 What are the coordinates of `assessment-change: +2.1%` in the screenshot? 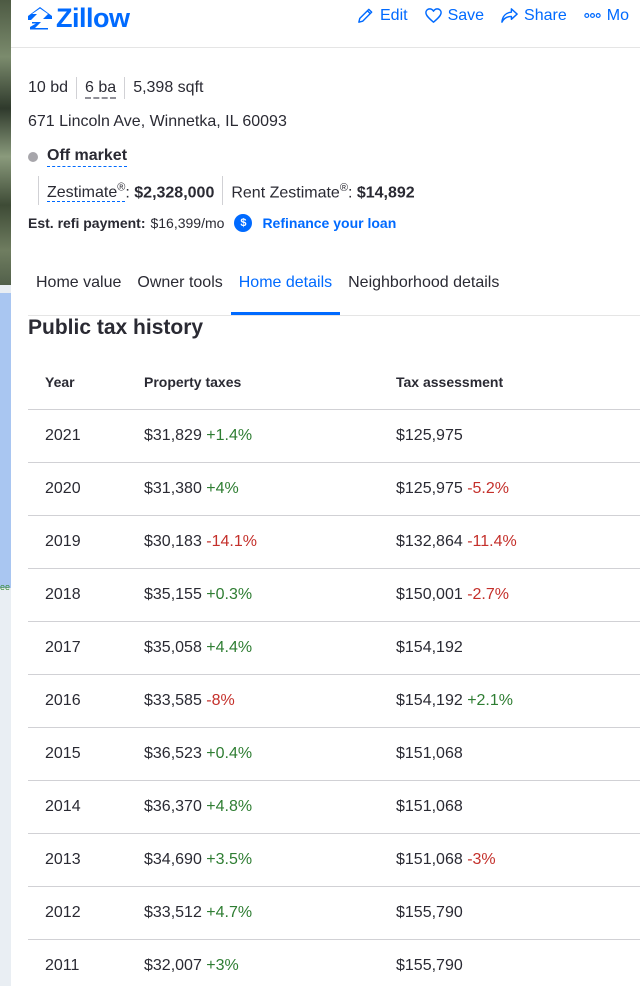 It's located at (490, 700).